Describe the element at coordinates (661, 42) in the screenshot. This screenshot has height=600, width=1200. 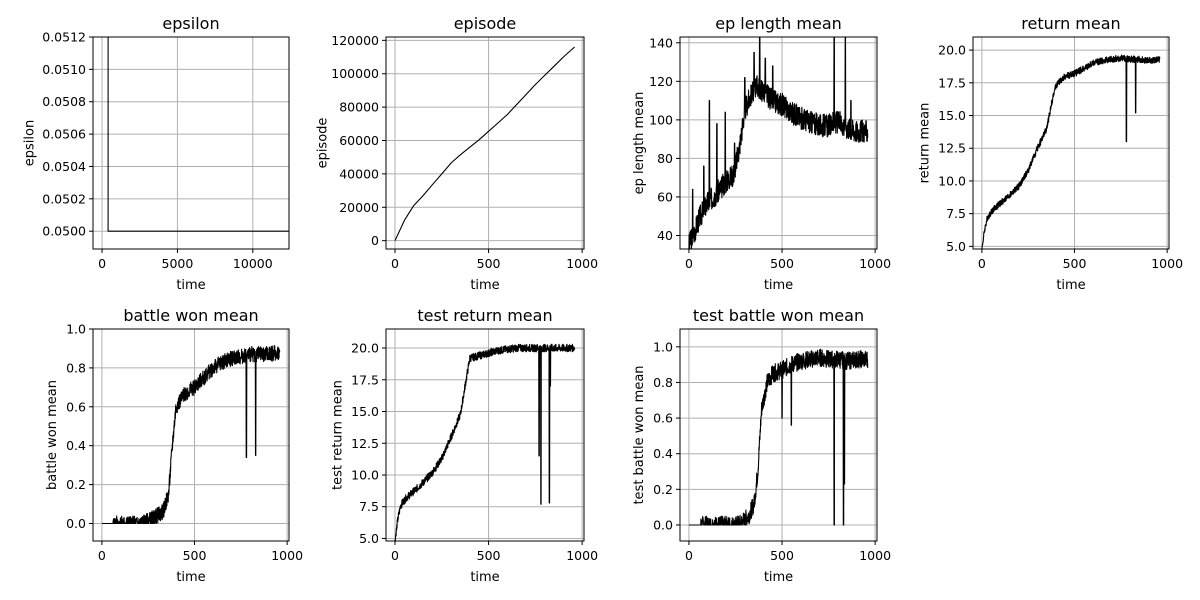
I see `y-tick-label: 140` at that location.